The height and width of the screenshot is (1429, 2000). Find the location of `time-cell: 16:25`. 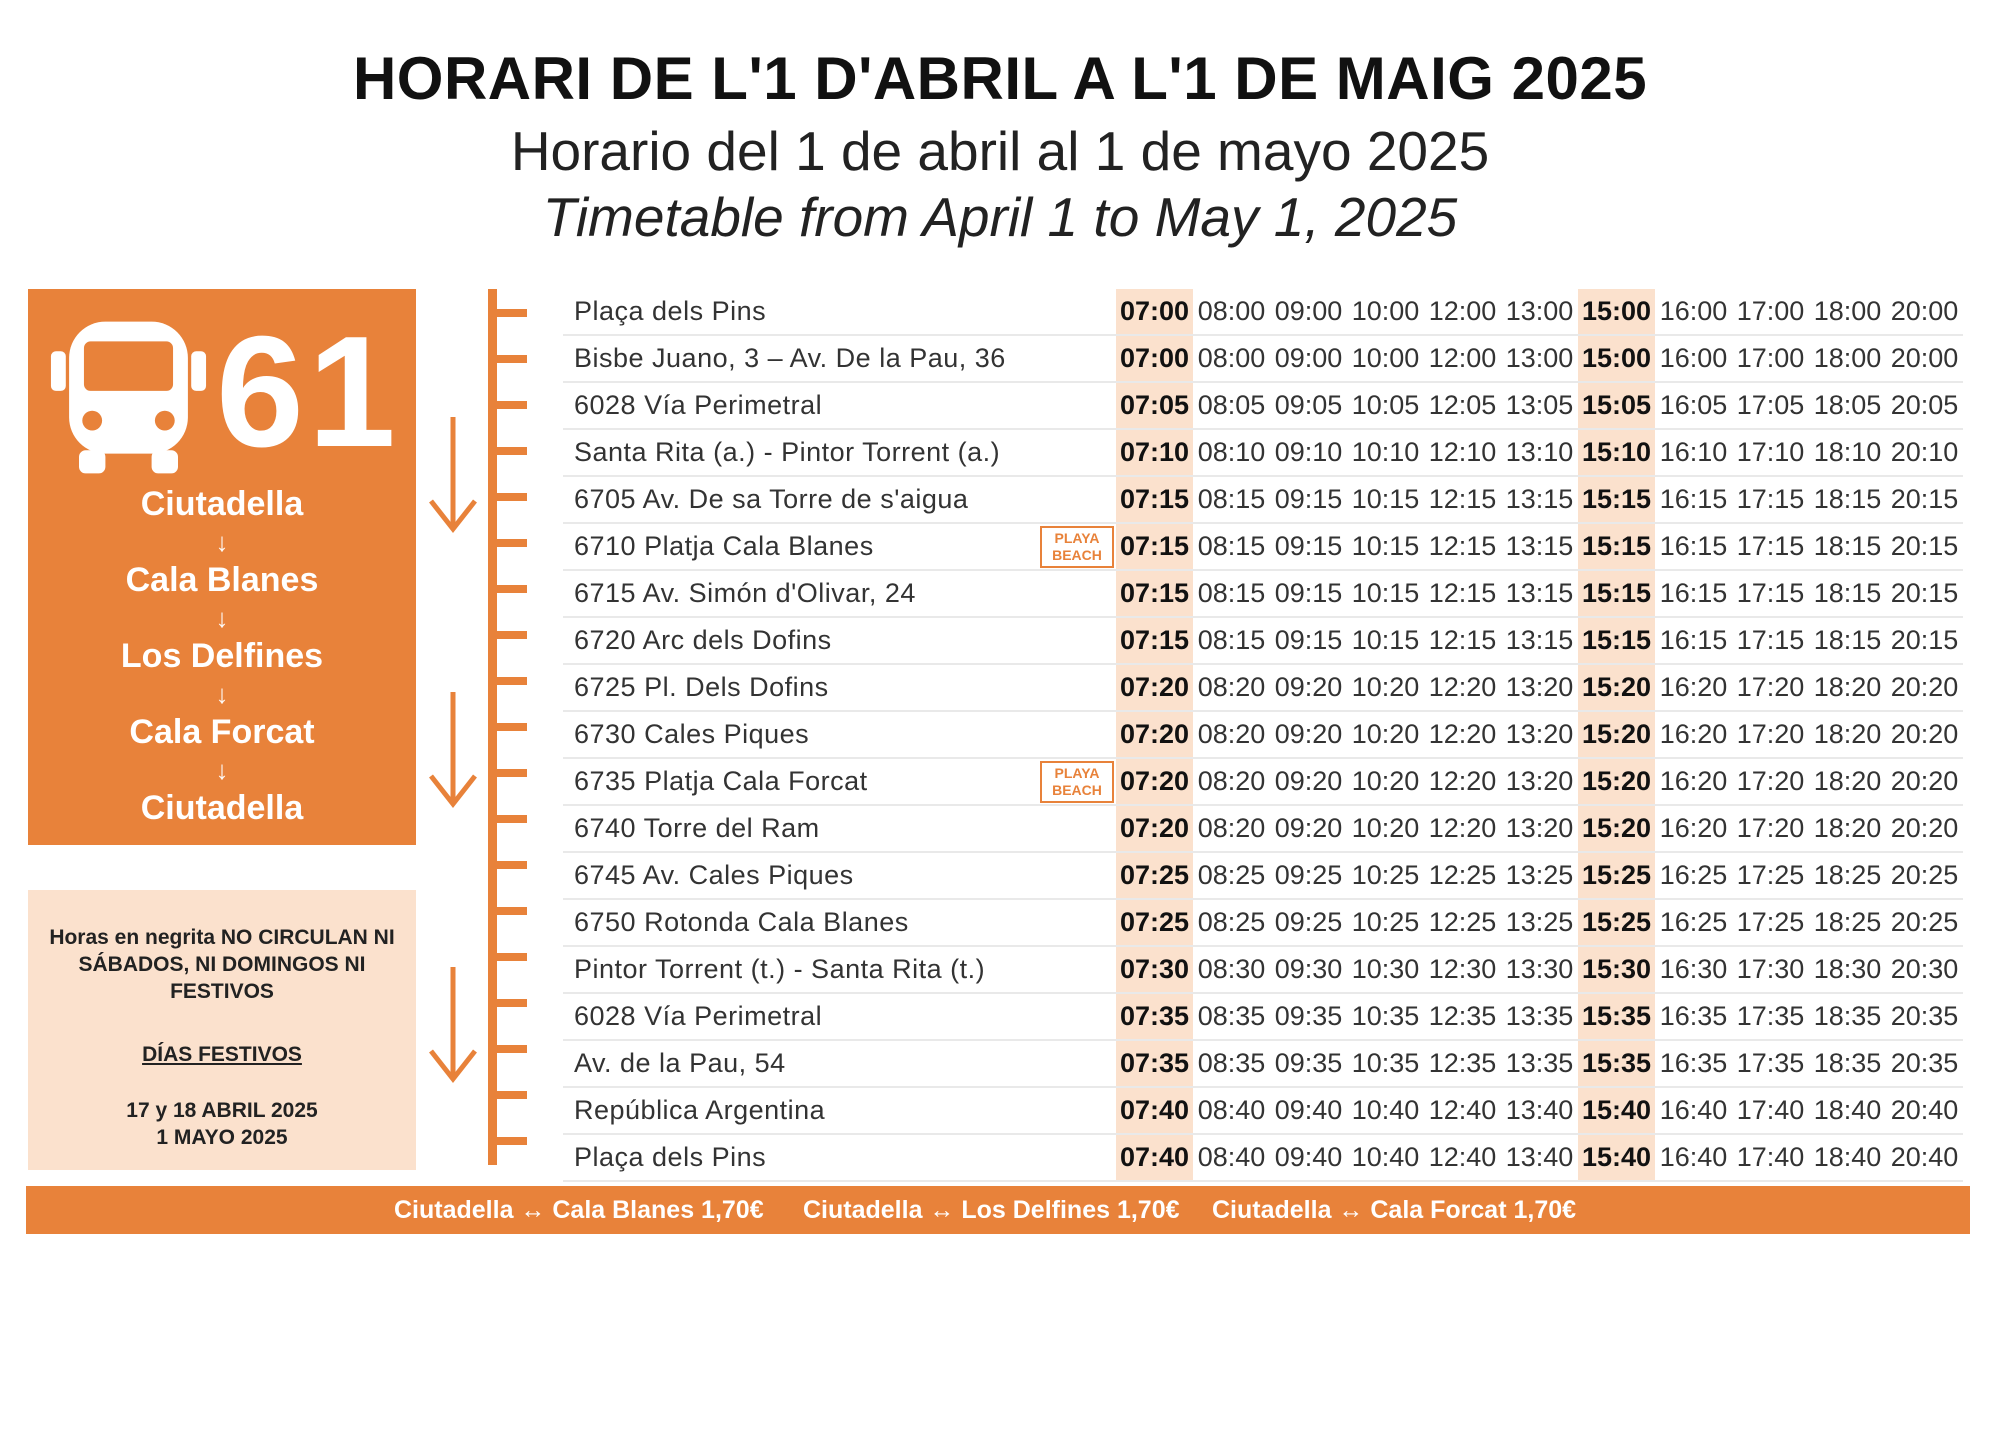

time-cell: 16:25 is located at coordinates (1693, 876).